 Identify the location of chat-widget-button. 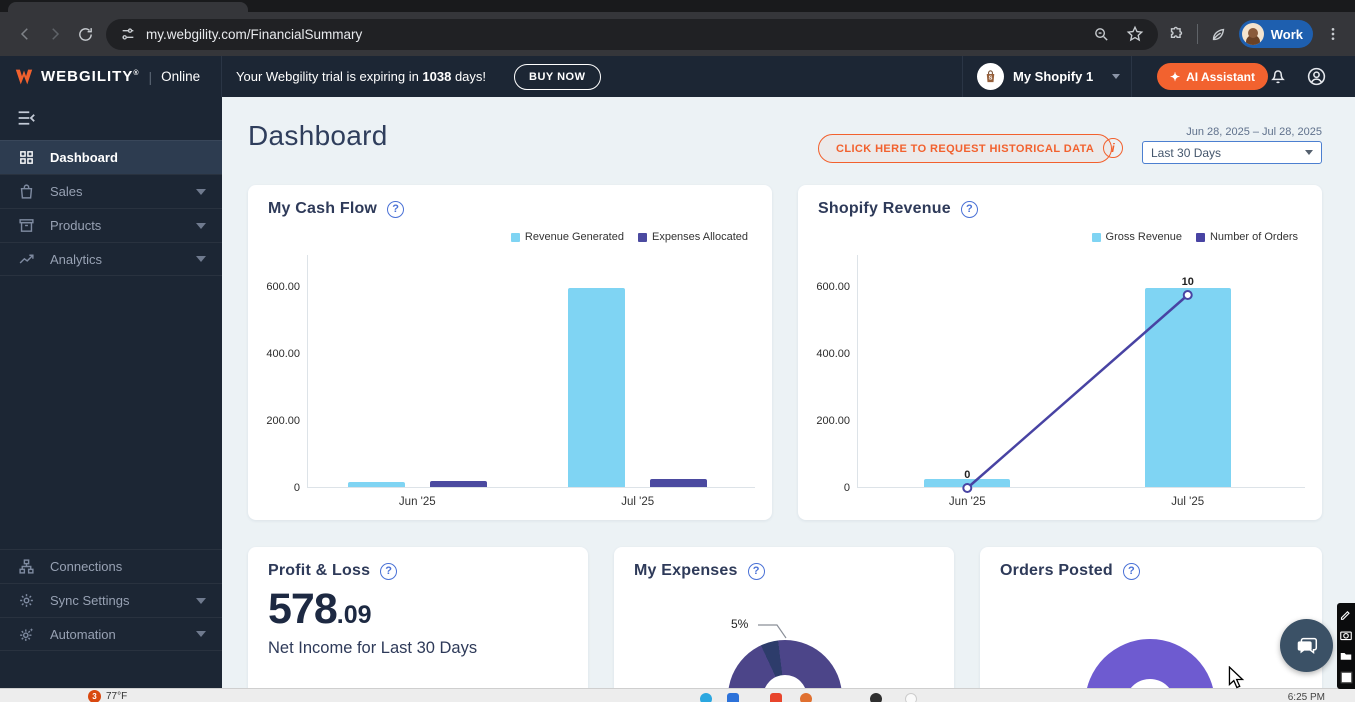
(1306, 645).